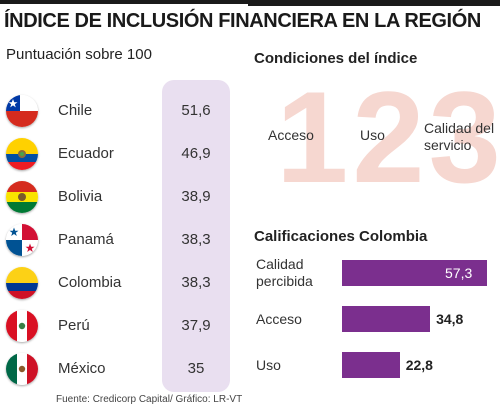 The height and width of the screenshot is (416, 500). What do you see at coordinates (22, 154) in the screenshot?
I see `ecuador-flag-icon` at bounding box center [22, 154].